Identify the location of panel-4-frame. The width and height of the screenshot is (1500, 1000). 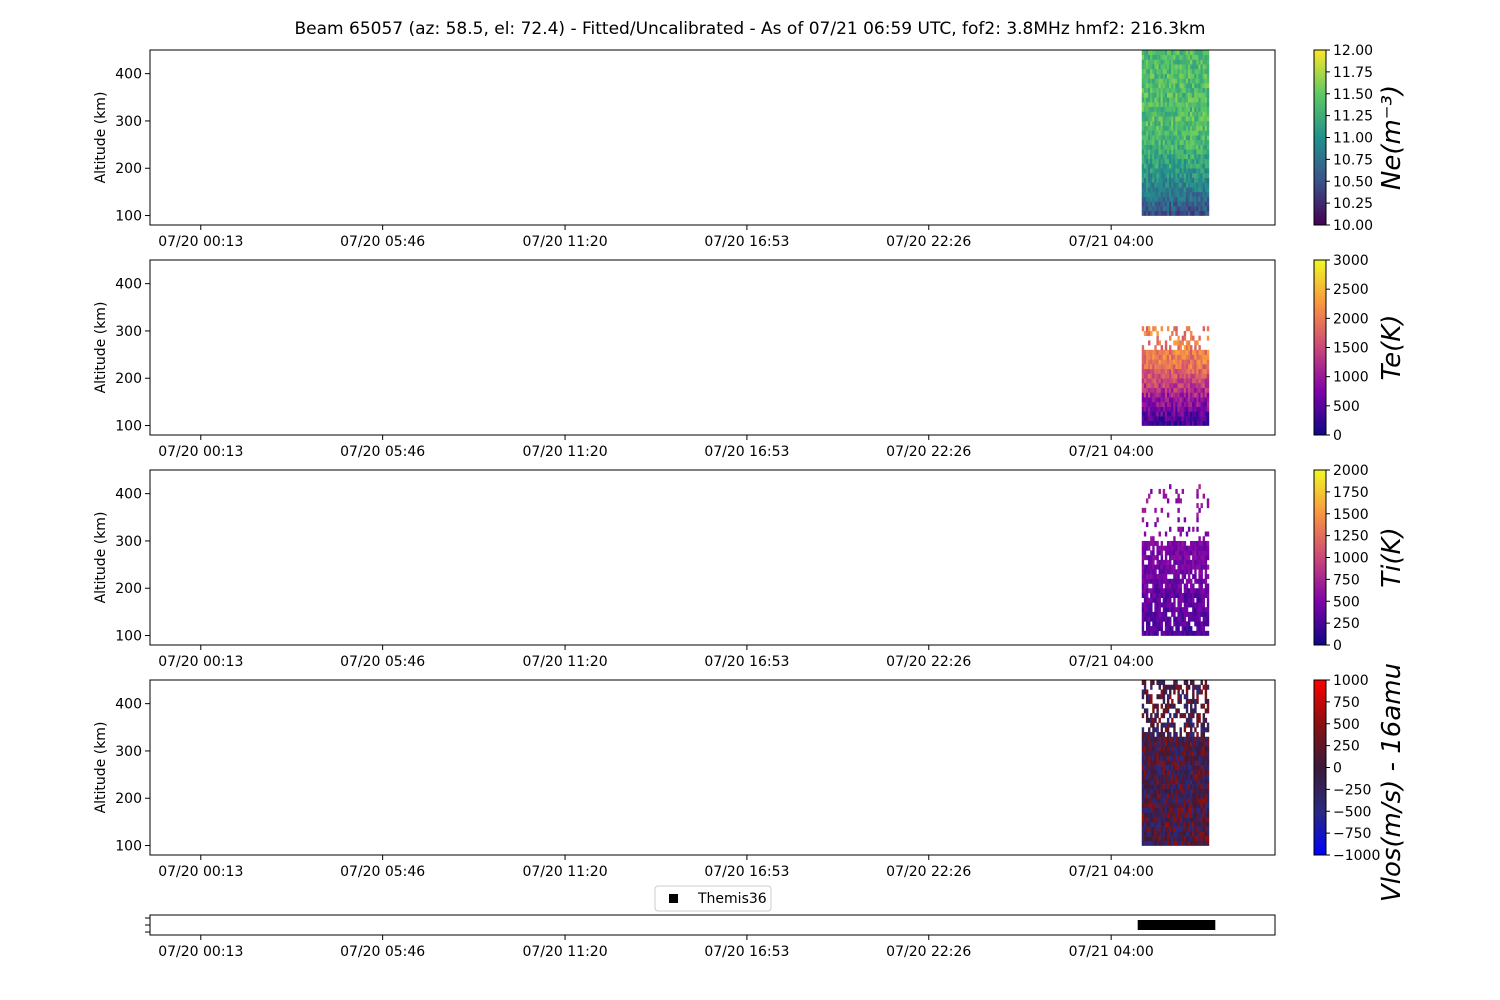
(712, 767).